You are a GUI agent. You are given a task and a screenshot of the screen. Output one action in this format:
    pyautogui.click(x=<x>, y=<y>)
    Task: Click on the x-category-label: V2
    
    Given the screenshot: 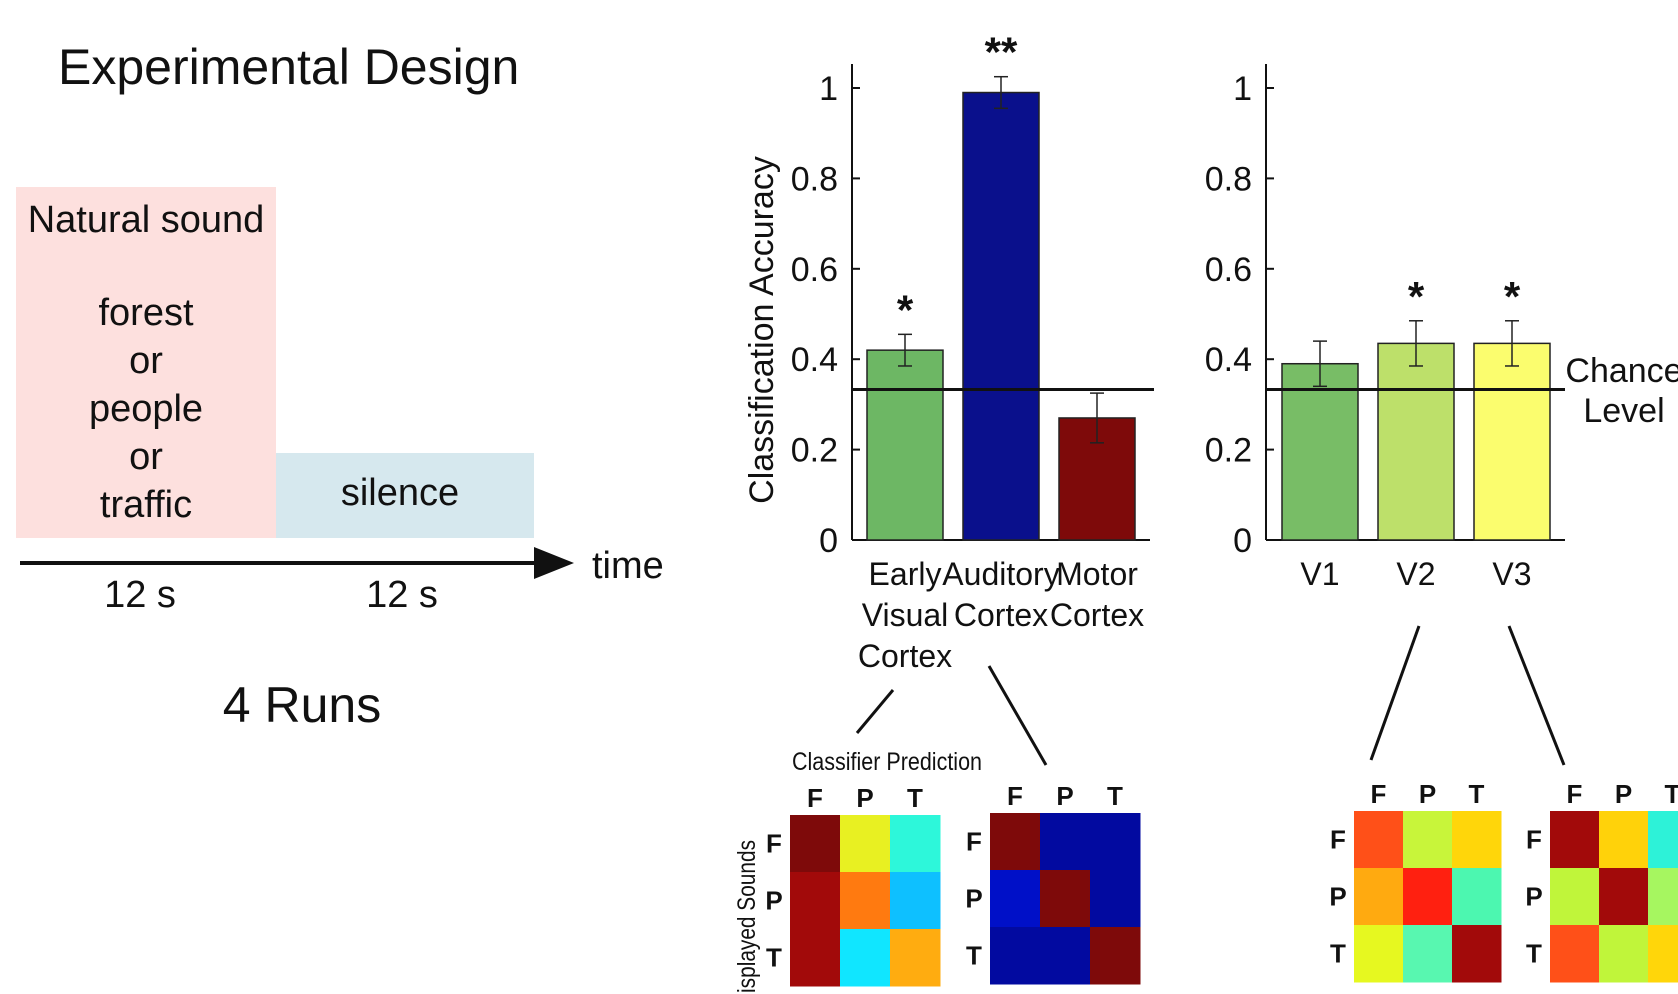 What is the action you would take?
    pyautogui.click(x=1415, y=574)
    